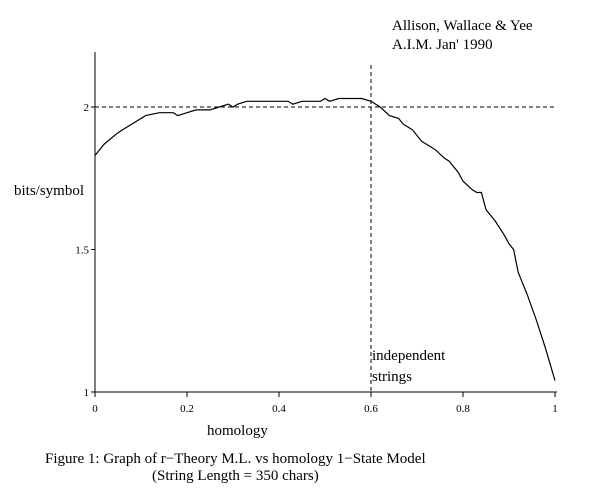 The width and height of the screenshot is (600, 500). I want to click on y-ticks: 11.52, so click(85, 250).